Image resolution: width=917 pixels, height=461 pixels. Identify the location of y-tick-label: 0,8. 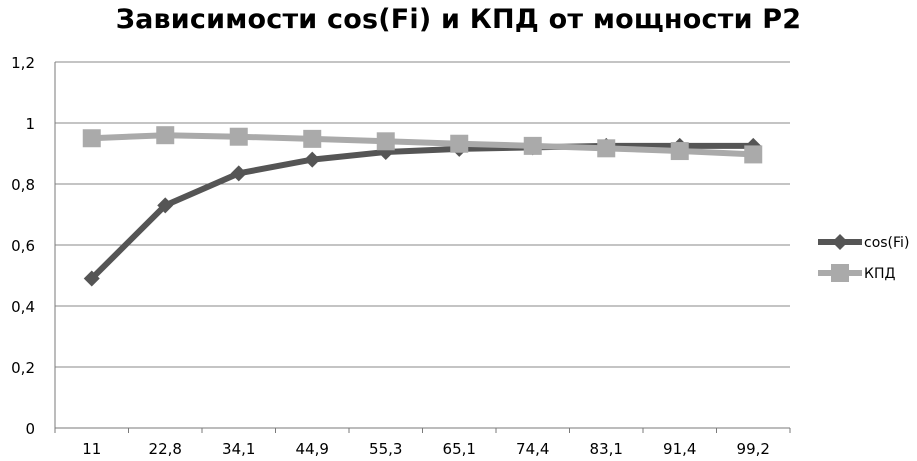
(23, 185).